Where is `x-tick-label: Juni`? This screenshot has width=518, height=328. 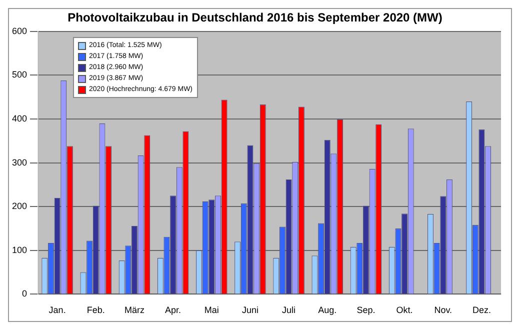 x-tick-label: Juni is located at coordinates (250, 310).